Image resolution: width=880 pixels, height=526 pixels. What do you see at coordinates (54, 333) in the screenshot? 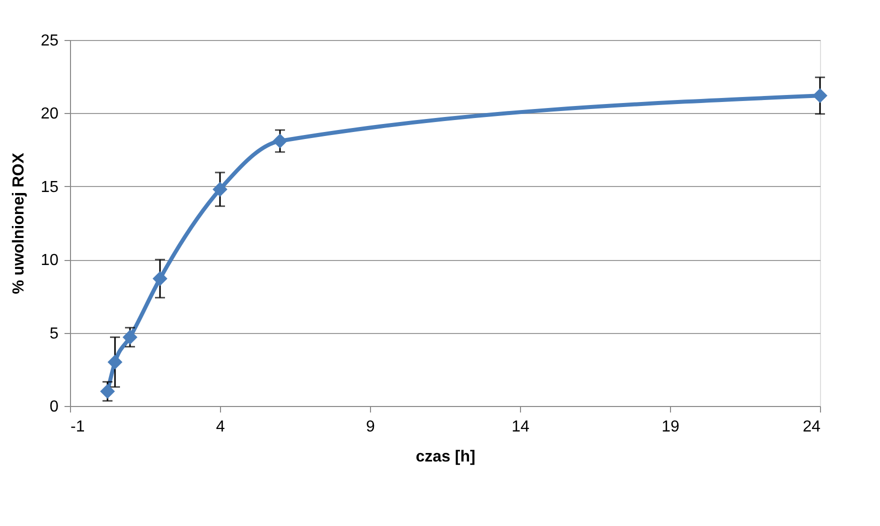
I see `y-tick-label: 5` at bounding box center [54, 333].